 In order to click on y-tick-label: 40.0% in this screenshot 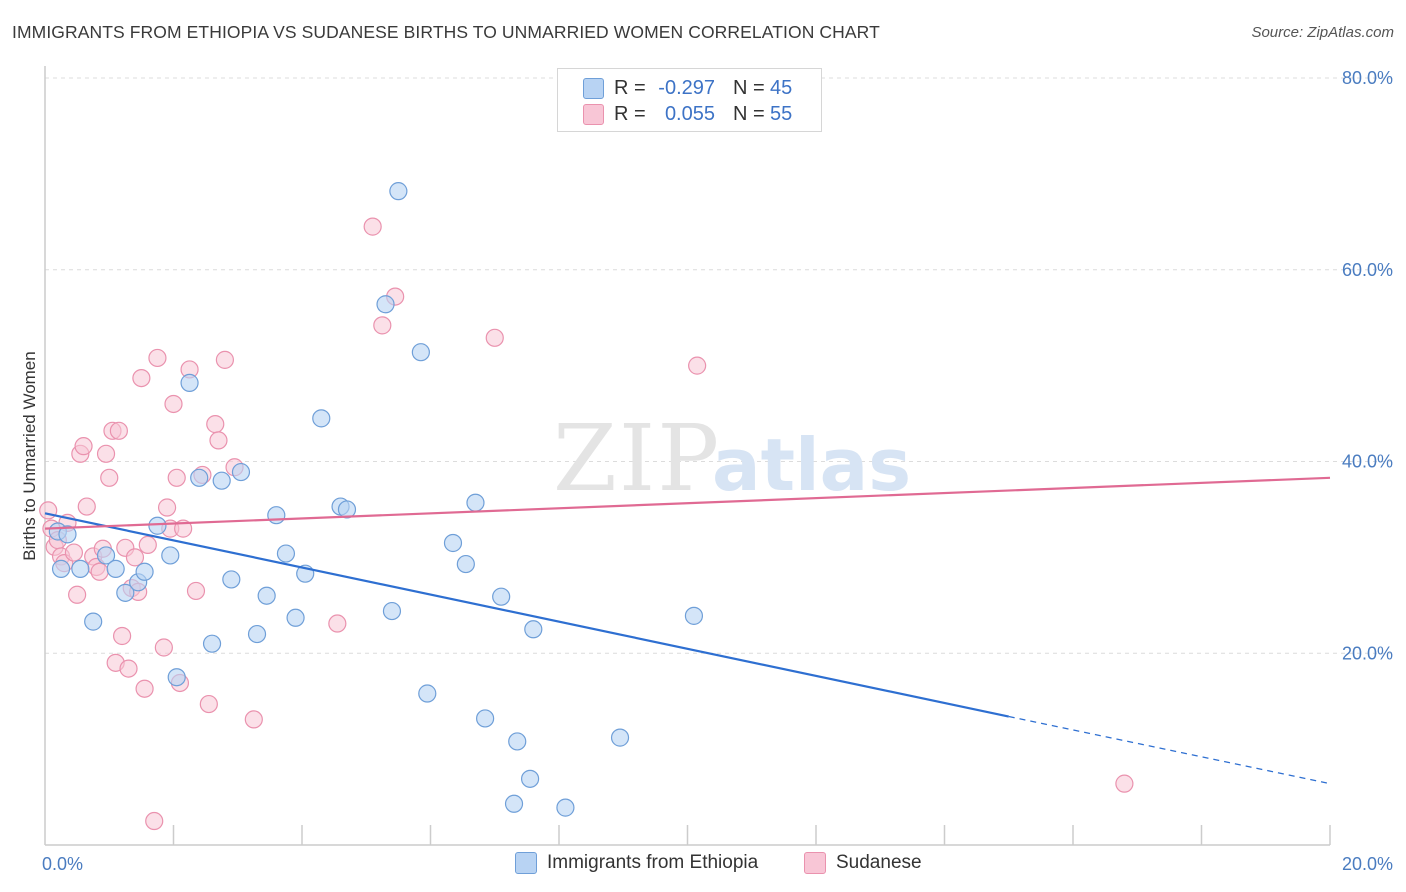, I will do `click(1367, 462)`.